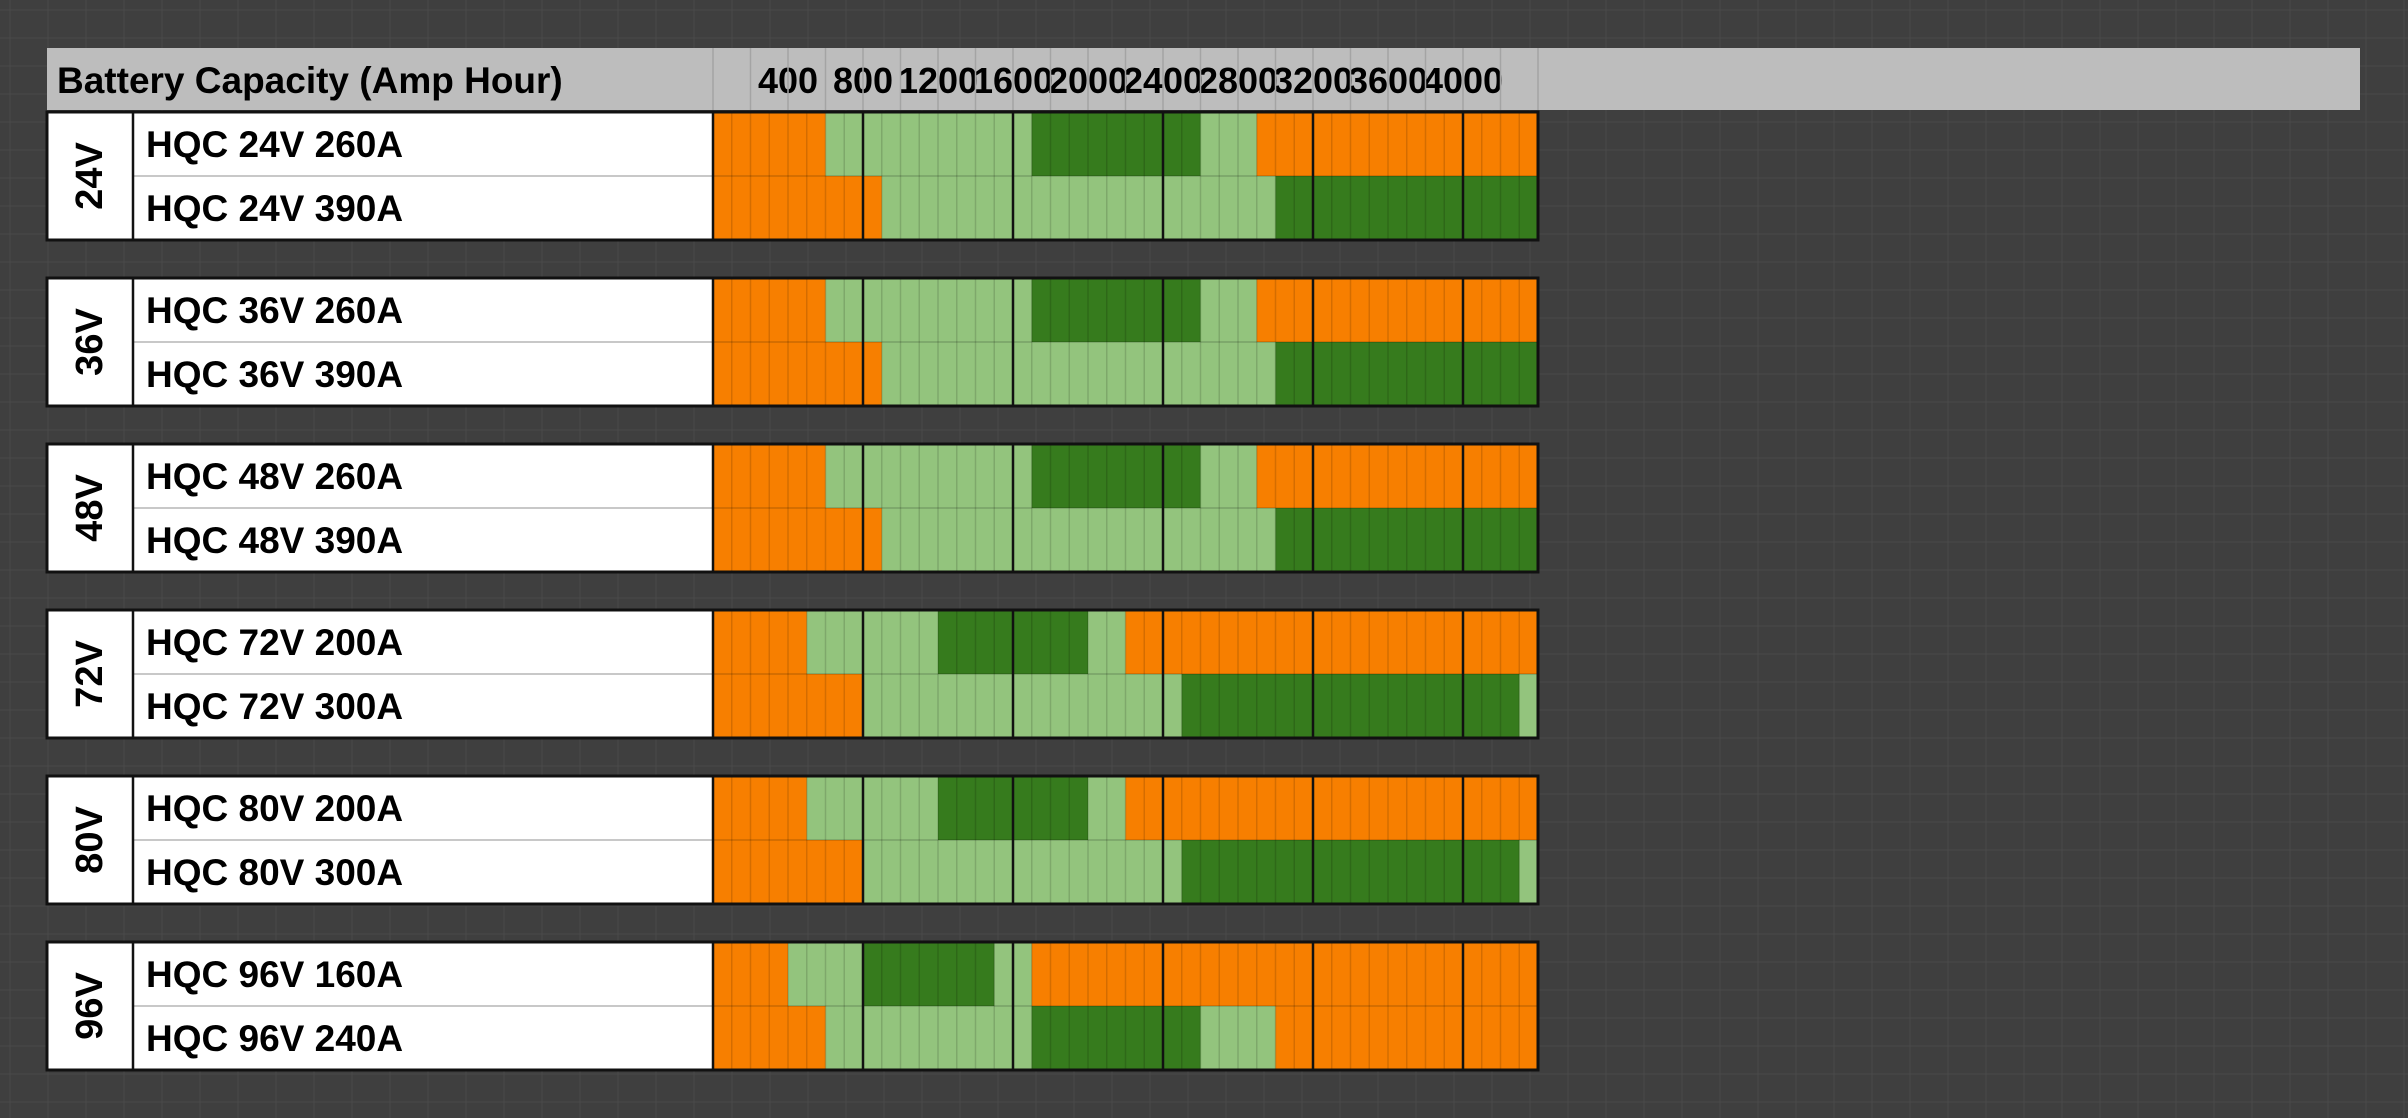 This screenshot has width=2408, height=1118. I want to click on table-row: HQC 80V 200A, so click(842, 808).